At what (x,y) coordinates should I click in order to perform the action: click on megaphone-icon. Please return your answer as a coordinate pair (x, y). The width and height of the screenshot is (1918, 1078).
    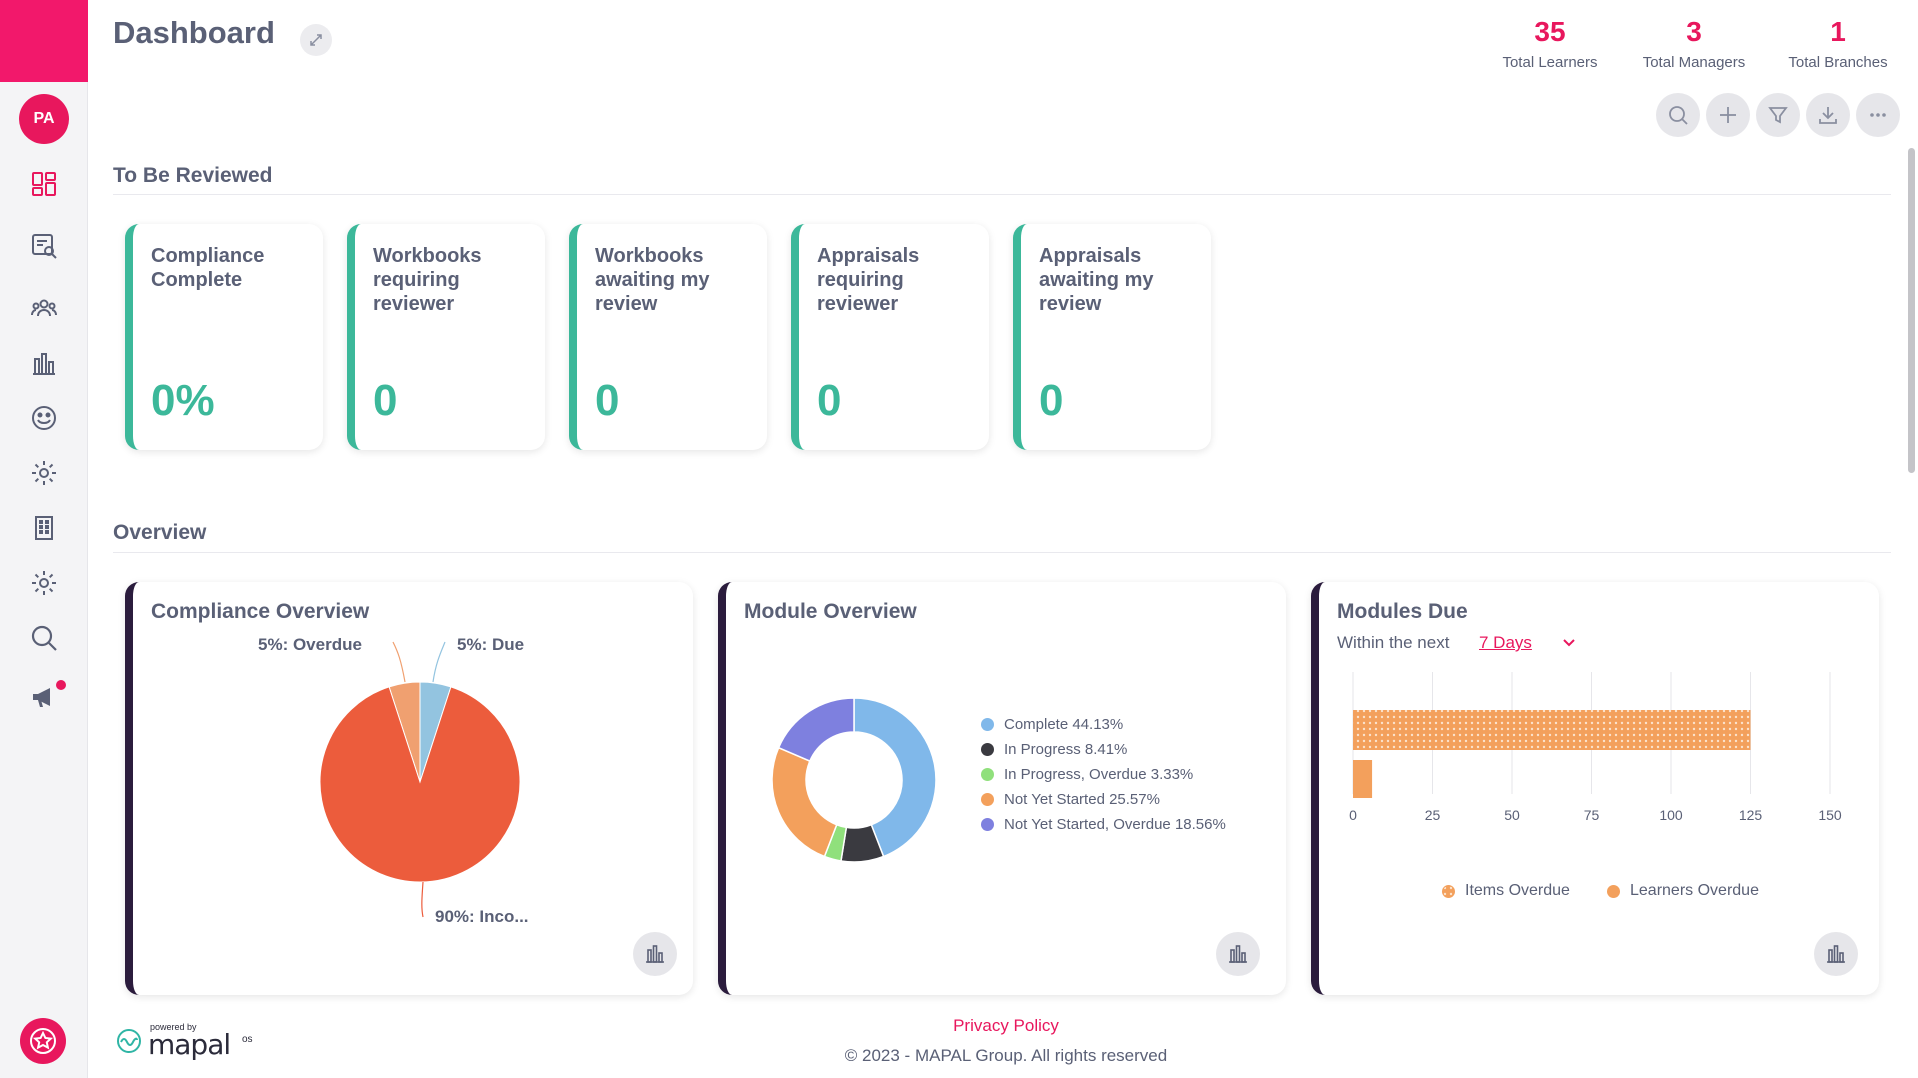
    Looking at the image, I should click on (41, 697).